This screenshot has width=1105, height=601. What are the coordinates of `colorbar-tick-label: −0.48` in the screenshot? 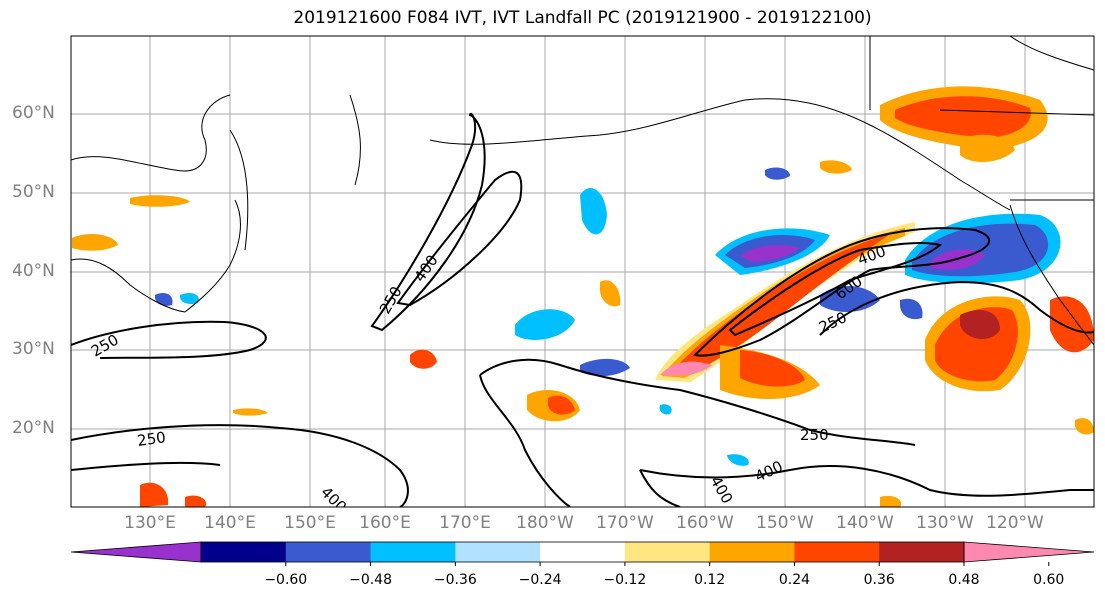 It's located at (370, 580).